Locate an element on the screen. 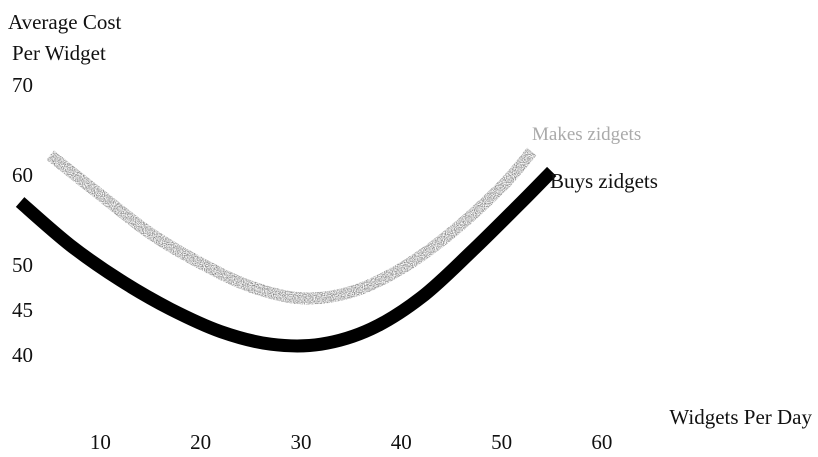 The image size is (818, 457). x-tick-label: 20 is located at coordinates (200, 442).